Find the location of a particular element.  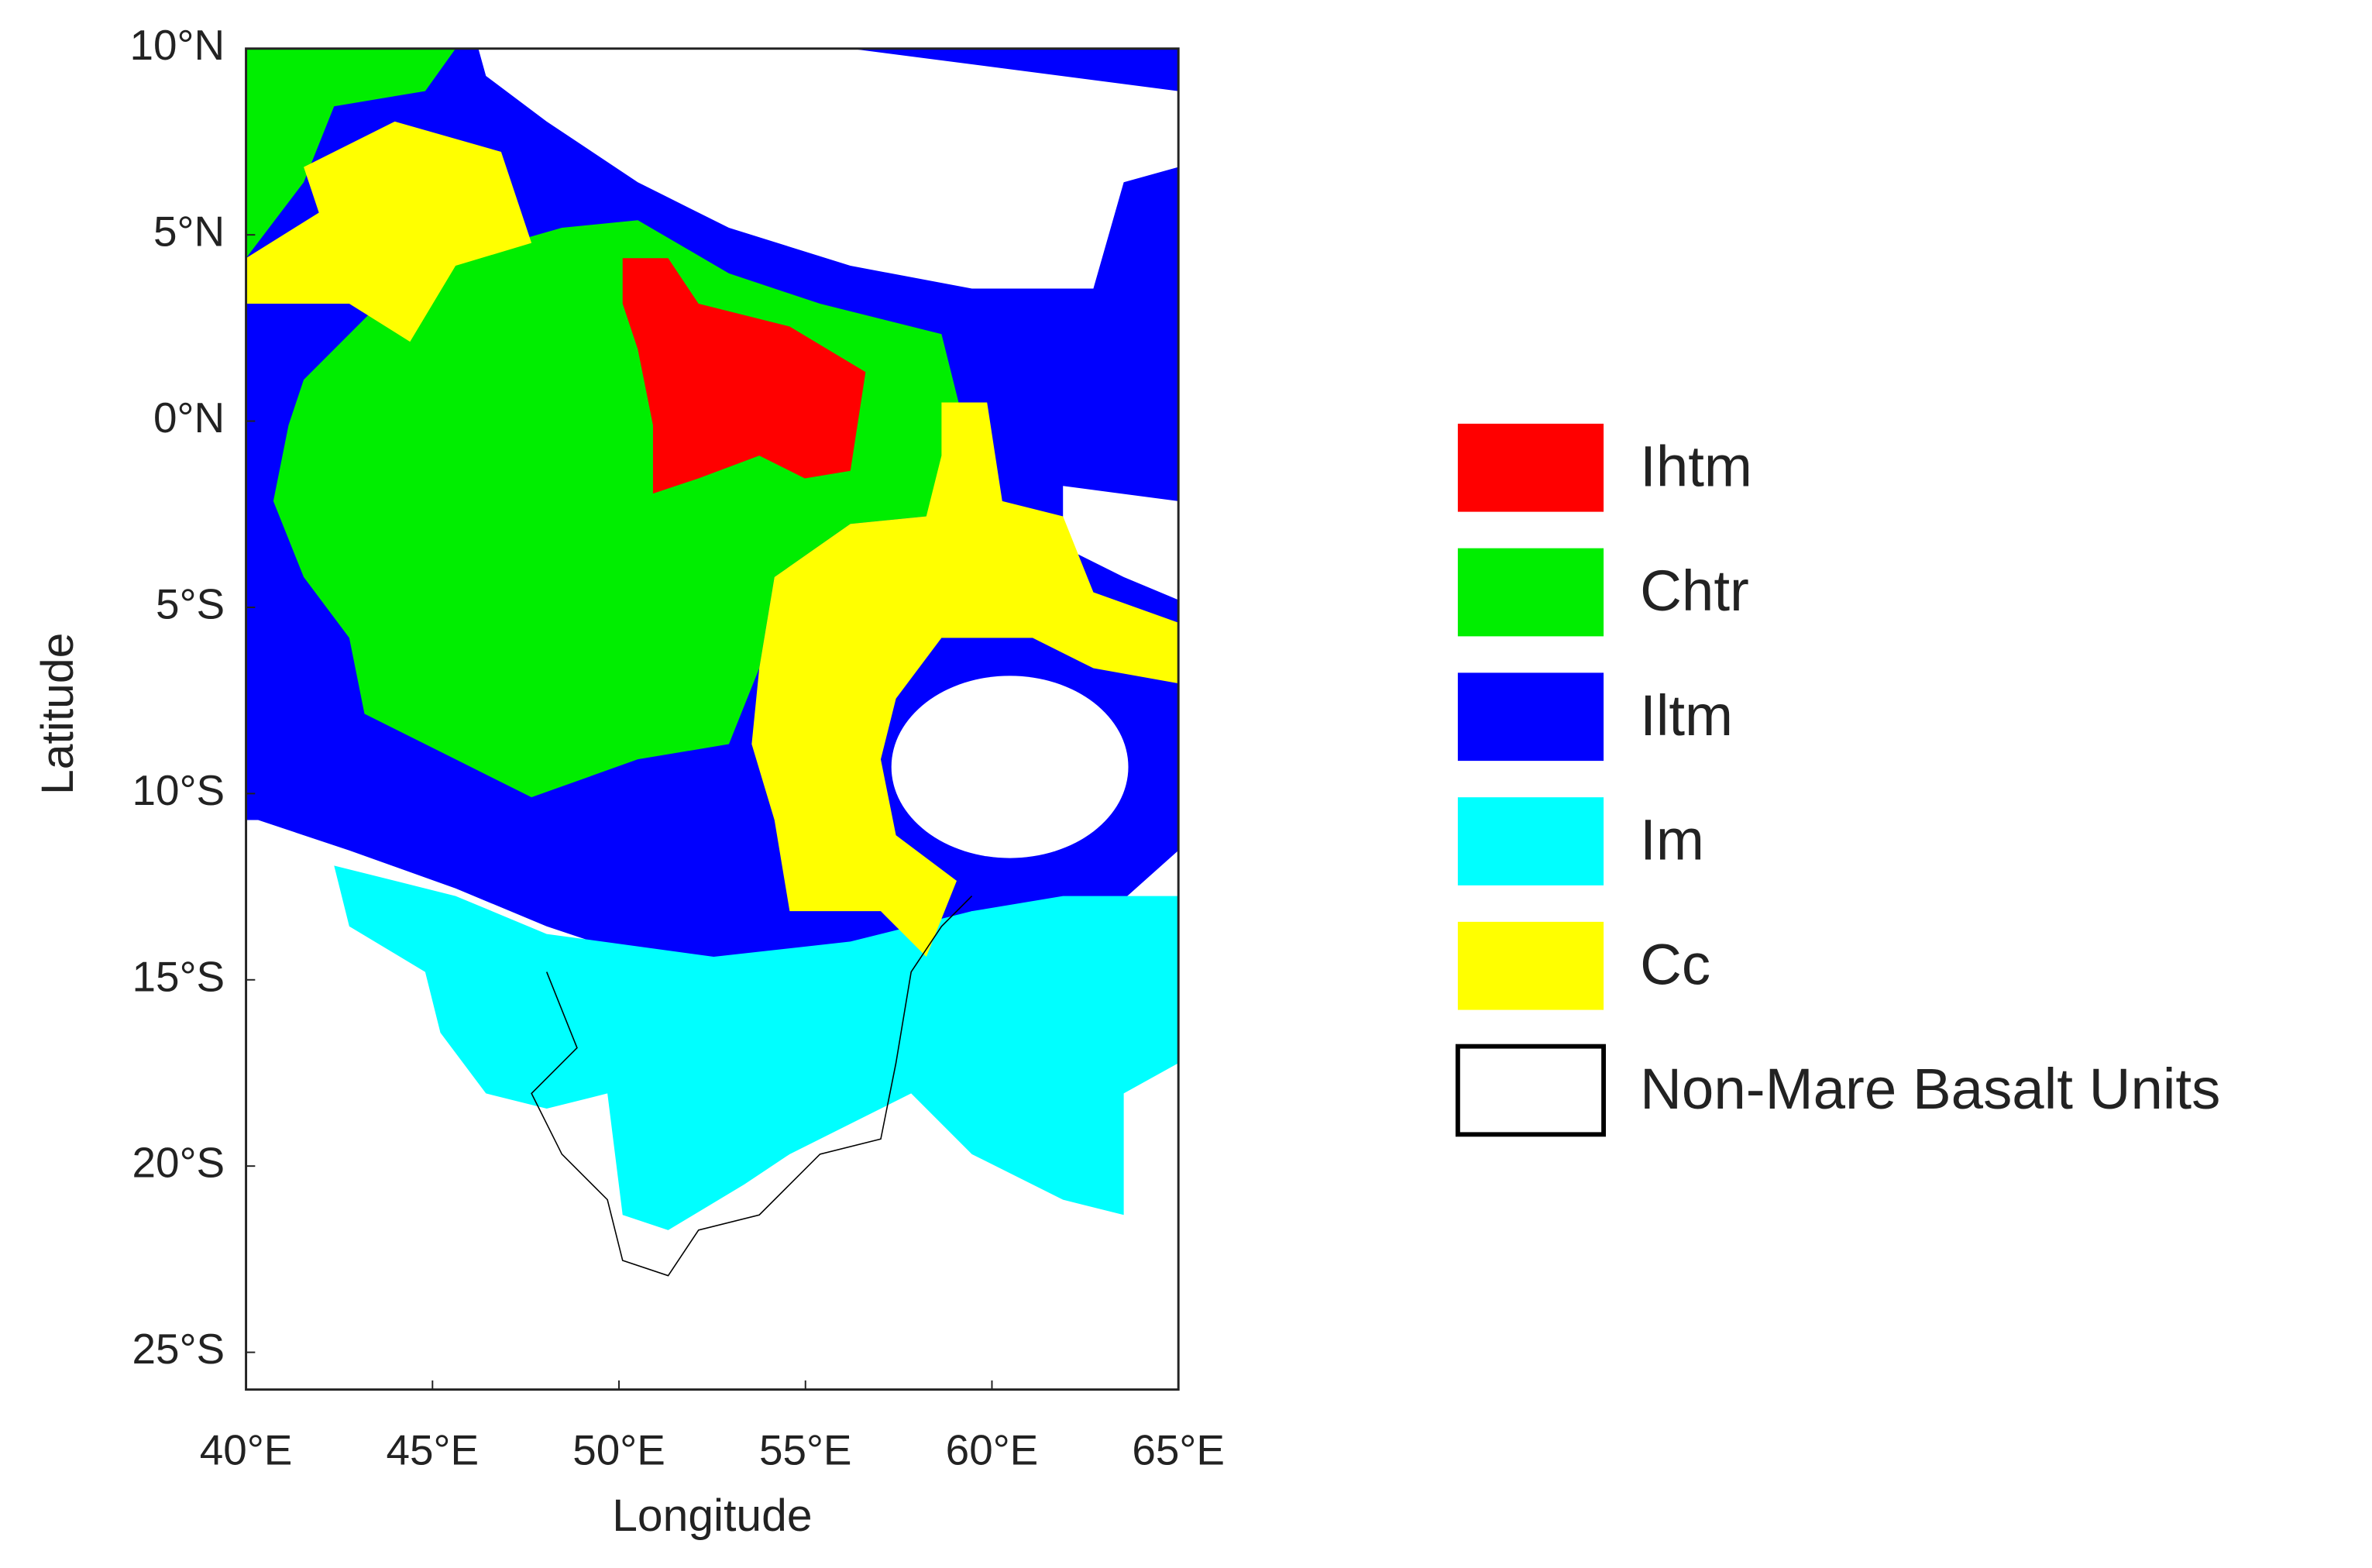

y-tick-label: 10°N is located at coordinates (177, 45).